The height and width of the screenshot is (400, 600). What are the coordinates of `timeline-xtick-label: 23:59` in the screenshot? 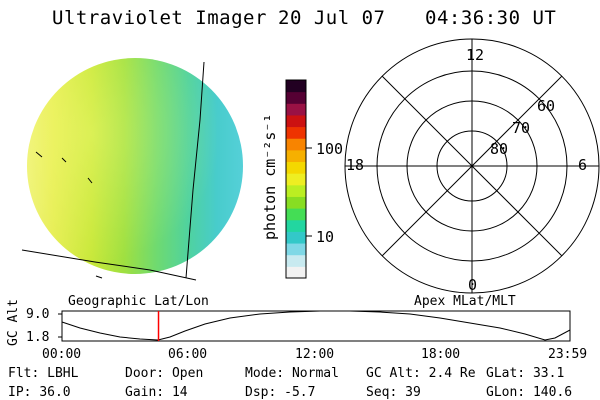 It's located at (568, 354).